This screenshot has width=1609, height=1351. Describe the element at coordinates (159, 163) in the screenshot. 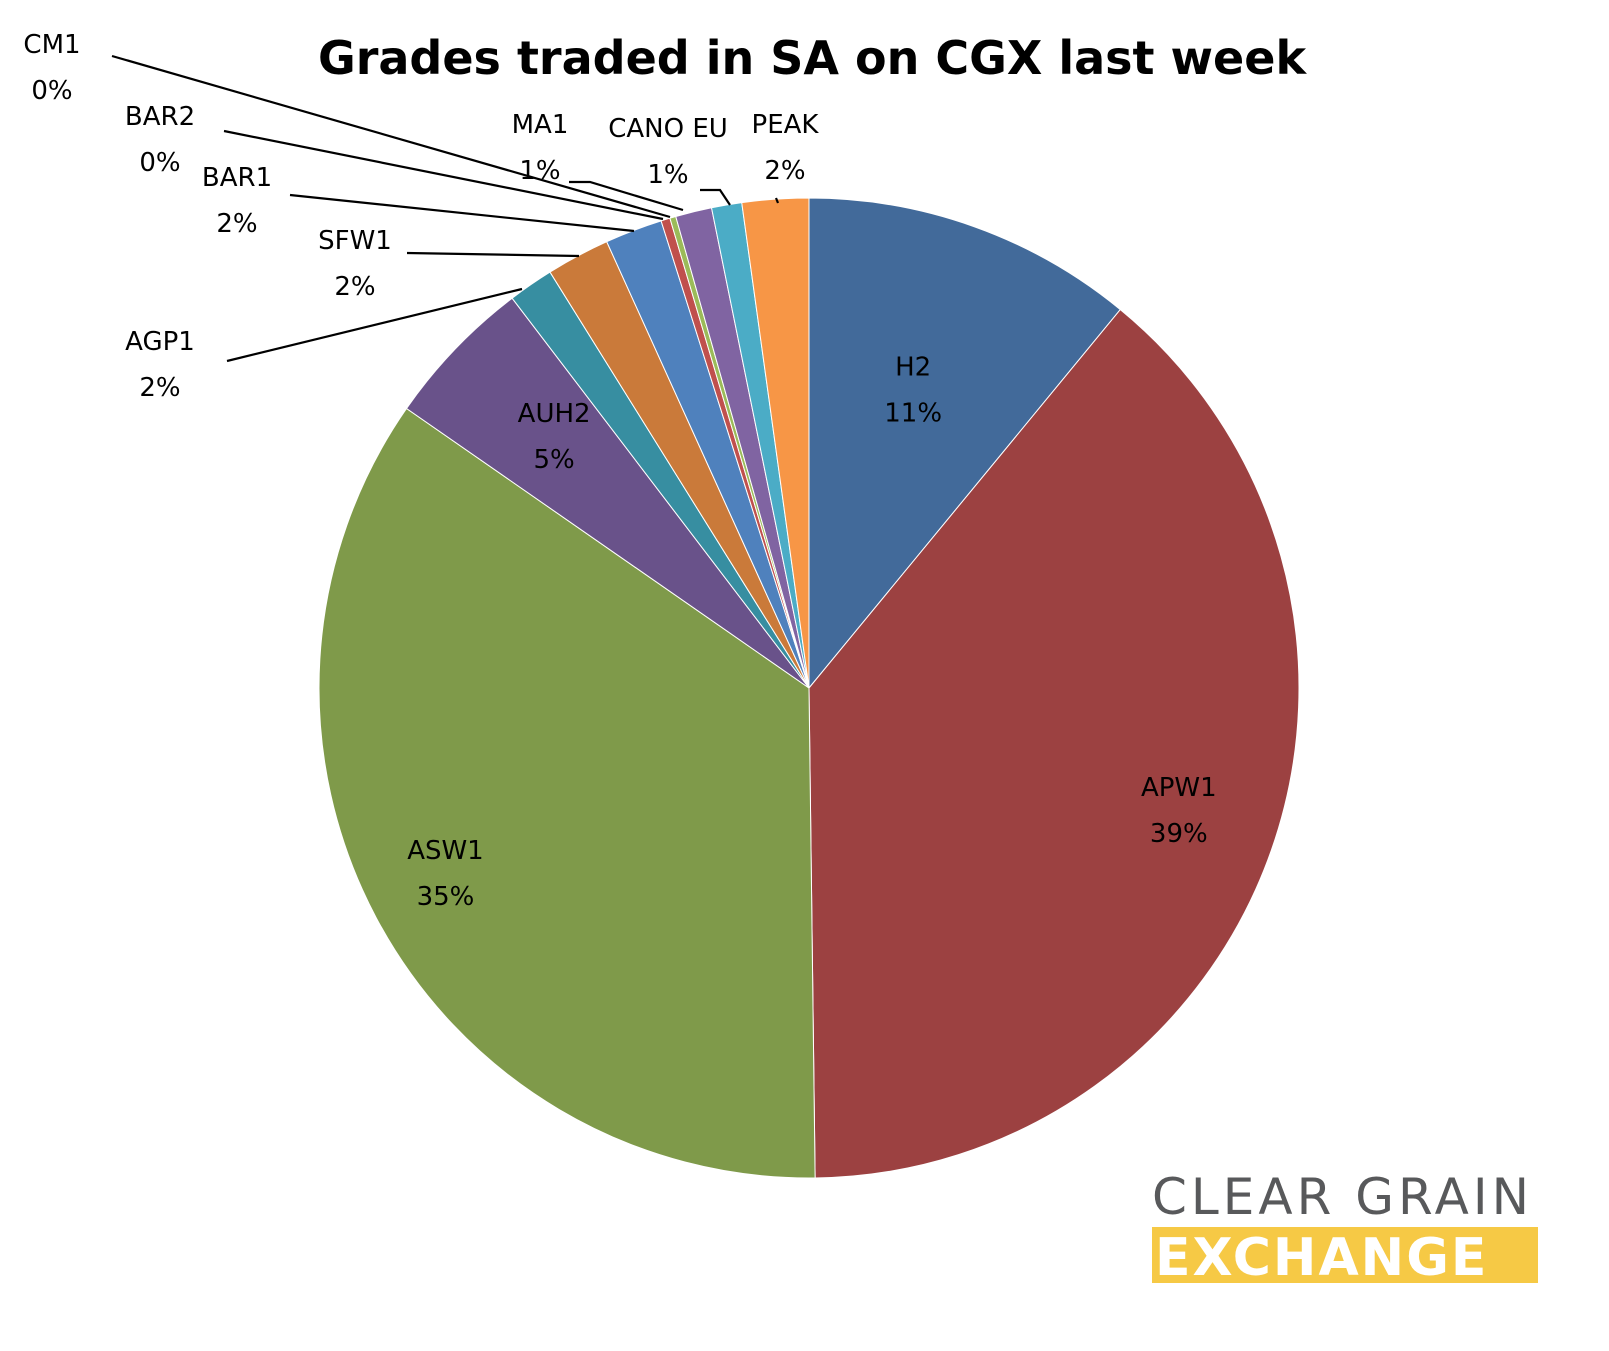

I see `slice-percent-bar2: 0%` at that location.